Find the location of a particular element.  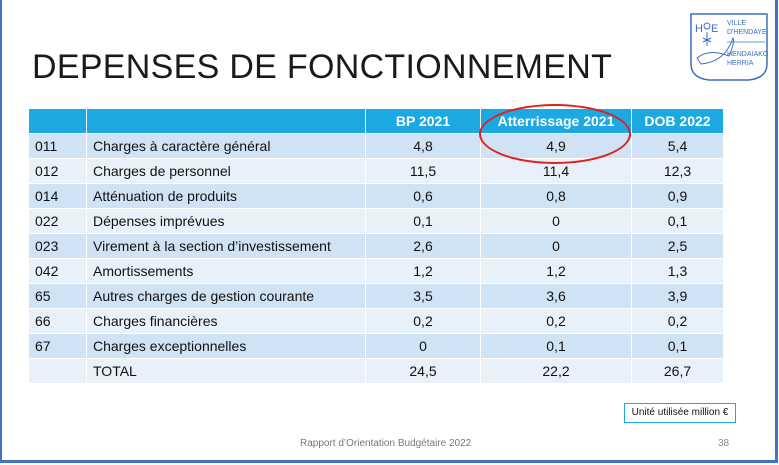

cell-label: Charges financières is located at coordinates (226, 321).